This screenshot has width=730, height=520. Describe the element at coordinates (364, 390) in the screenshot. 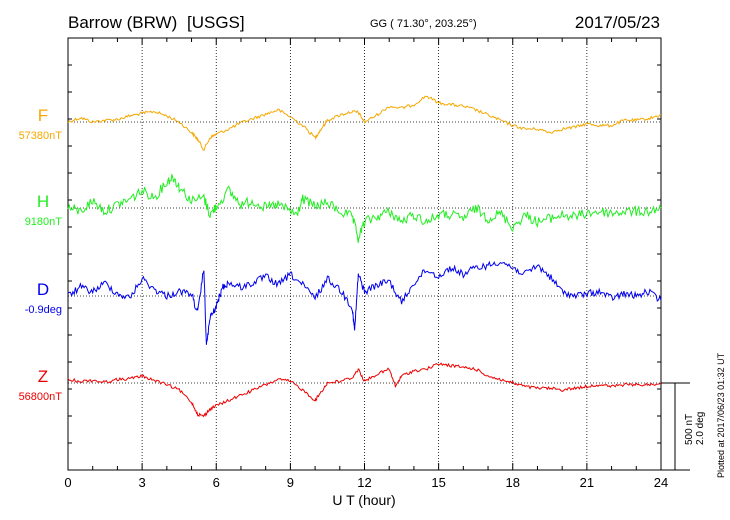

I see `series-line-z` at that location.